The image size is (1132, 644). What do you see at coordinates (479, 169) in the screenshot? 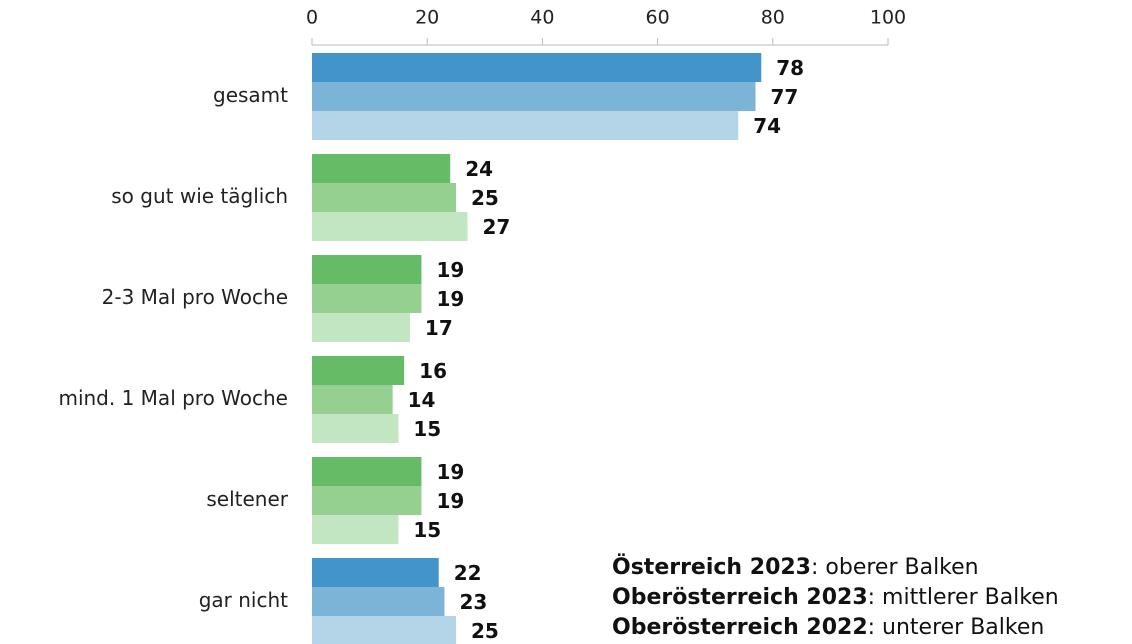
I see `value-label: 24` at bounding box center [479, 169].